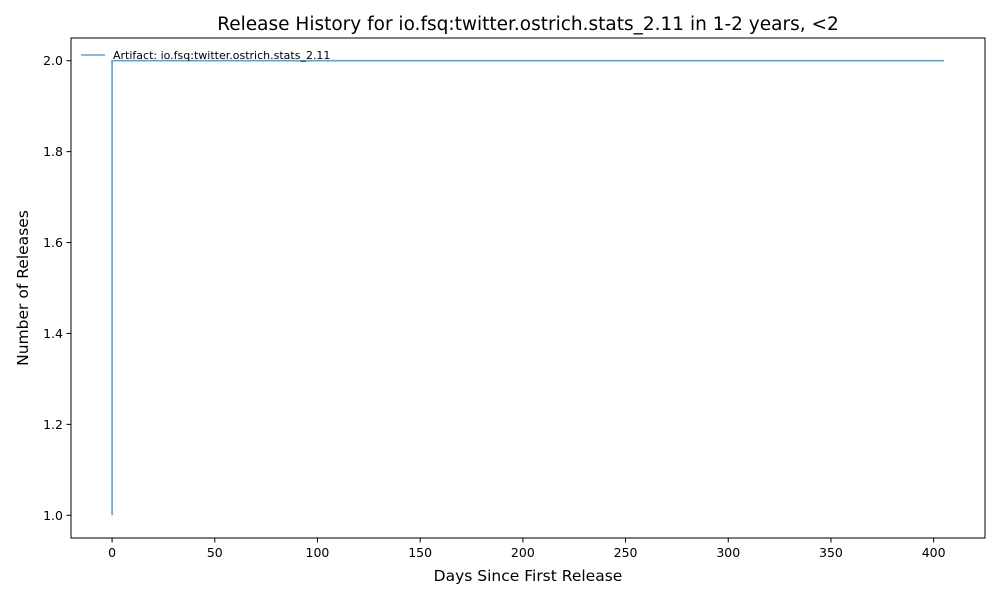 The width and height of the screenshot is (1000, 600). Describe the element at coordinates (53, 515) in the screenshot. I see `y-tick-label: 1.0` at that location.